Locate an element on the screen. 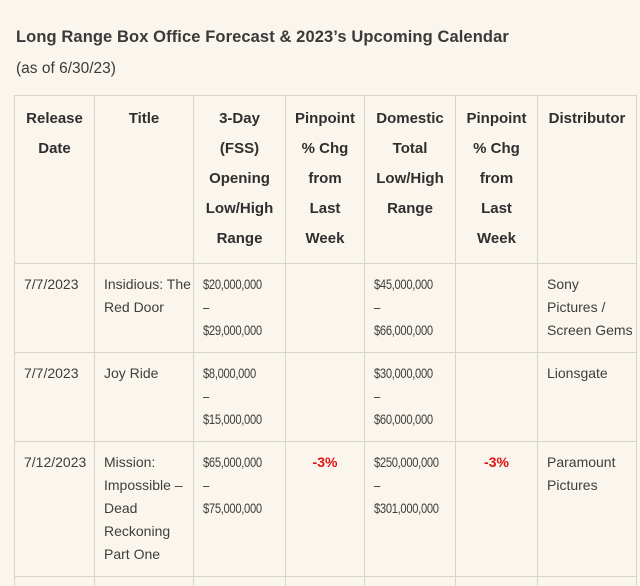 This screenshot has height=586, width=640. cell-release-date: 7/12/2023 is located at coordinates (54, 509).